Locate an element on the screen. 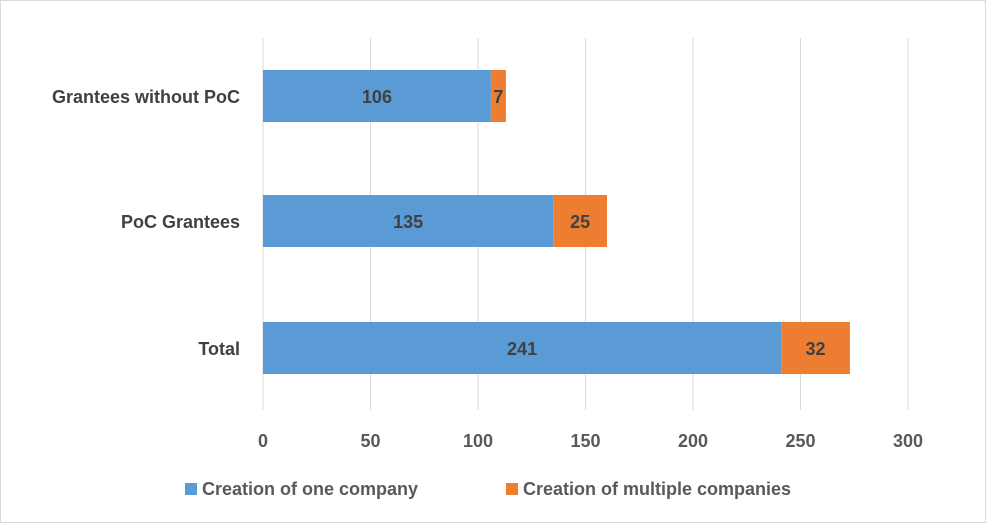 This screenshot has width=986, height=523. x-tick-labels: 0 50 100 150 200 250 300 is located at coordinates (590, 441).